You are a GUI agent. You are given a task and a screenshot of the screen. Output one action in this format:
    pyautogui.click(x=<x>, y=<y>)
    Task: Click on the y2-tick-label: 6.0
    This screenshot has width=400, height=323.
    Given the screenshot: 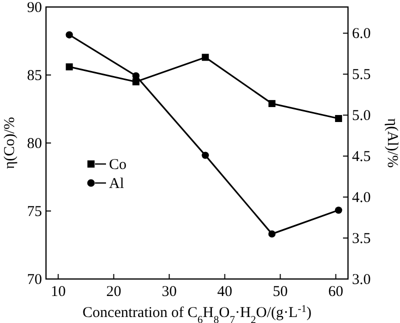 What is the action you would take?
    pyautogui.click(x=361, y=34)
    